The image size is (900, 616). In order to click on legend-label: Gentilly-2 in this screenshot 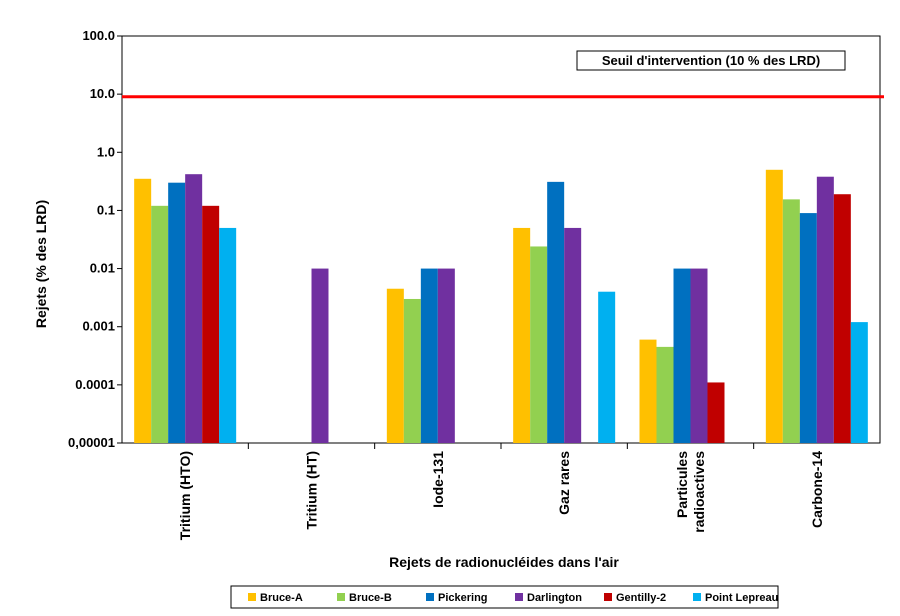, I will do `click(641, 598)`.